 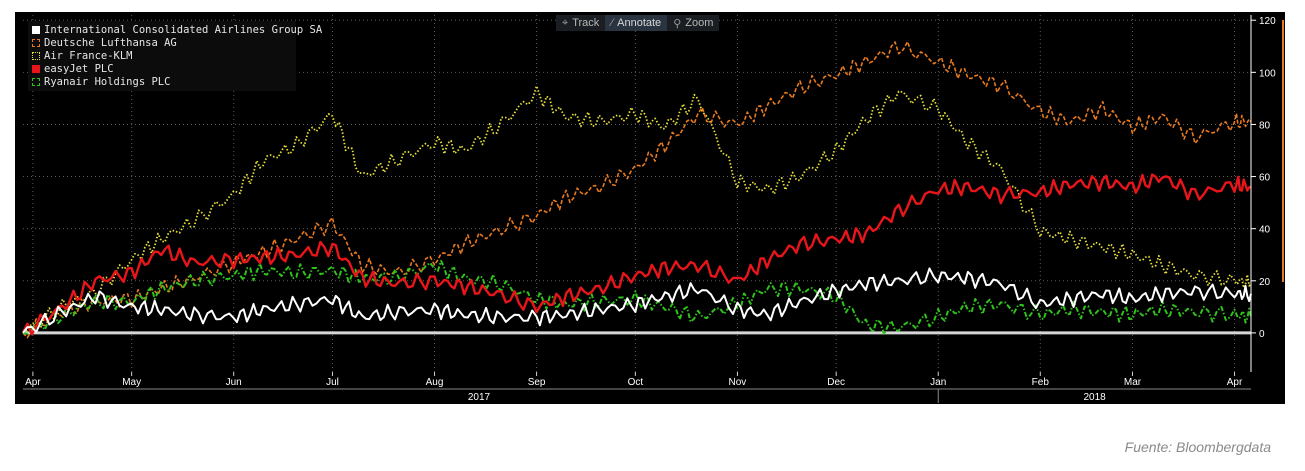 I want to click on chart-toolbar: ⌖ Track ∕ Annotate ⚲ Zoom, so click(x=638, y=23).